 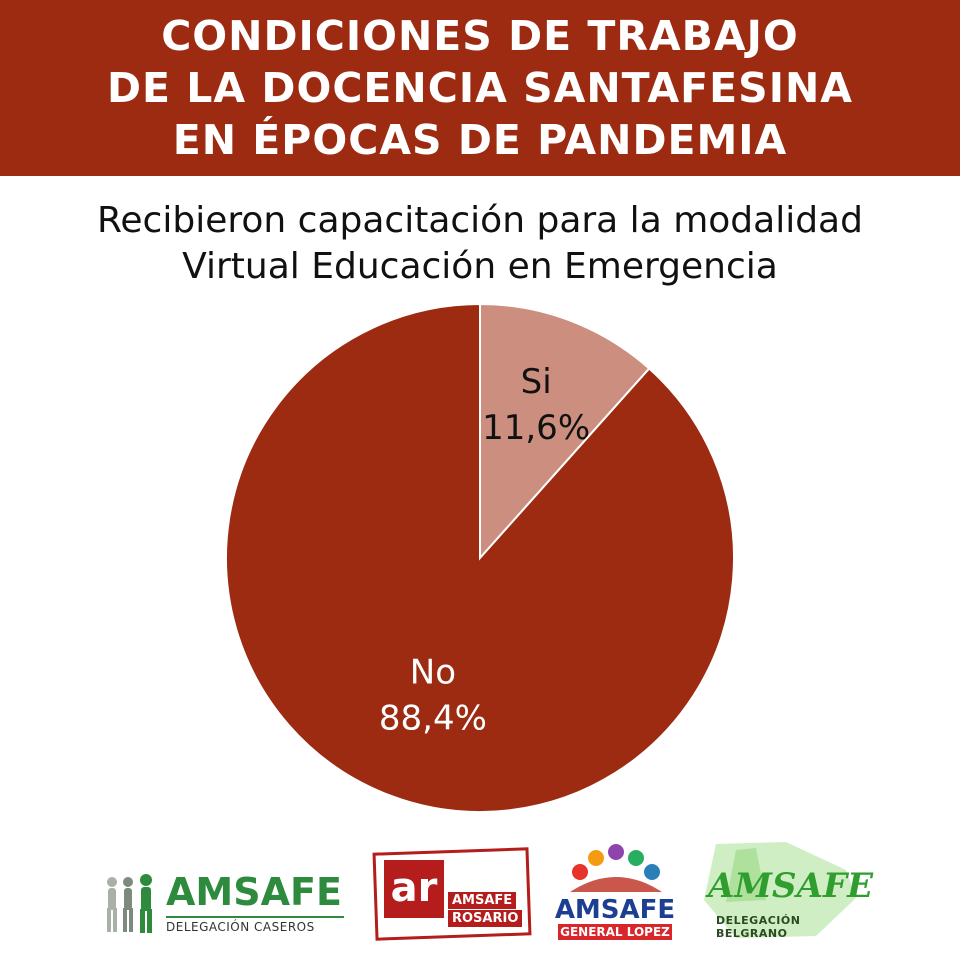 I want to click on logo-amsafe-rosario: ar AMSAFE ROSARIO, so click(x=451, y=891).